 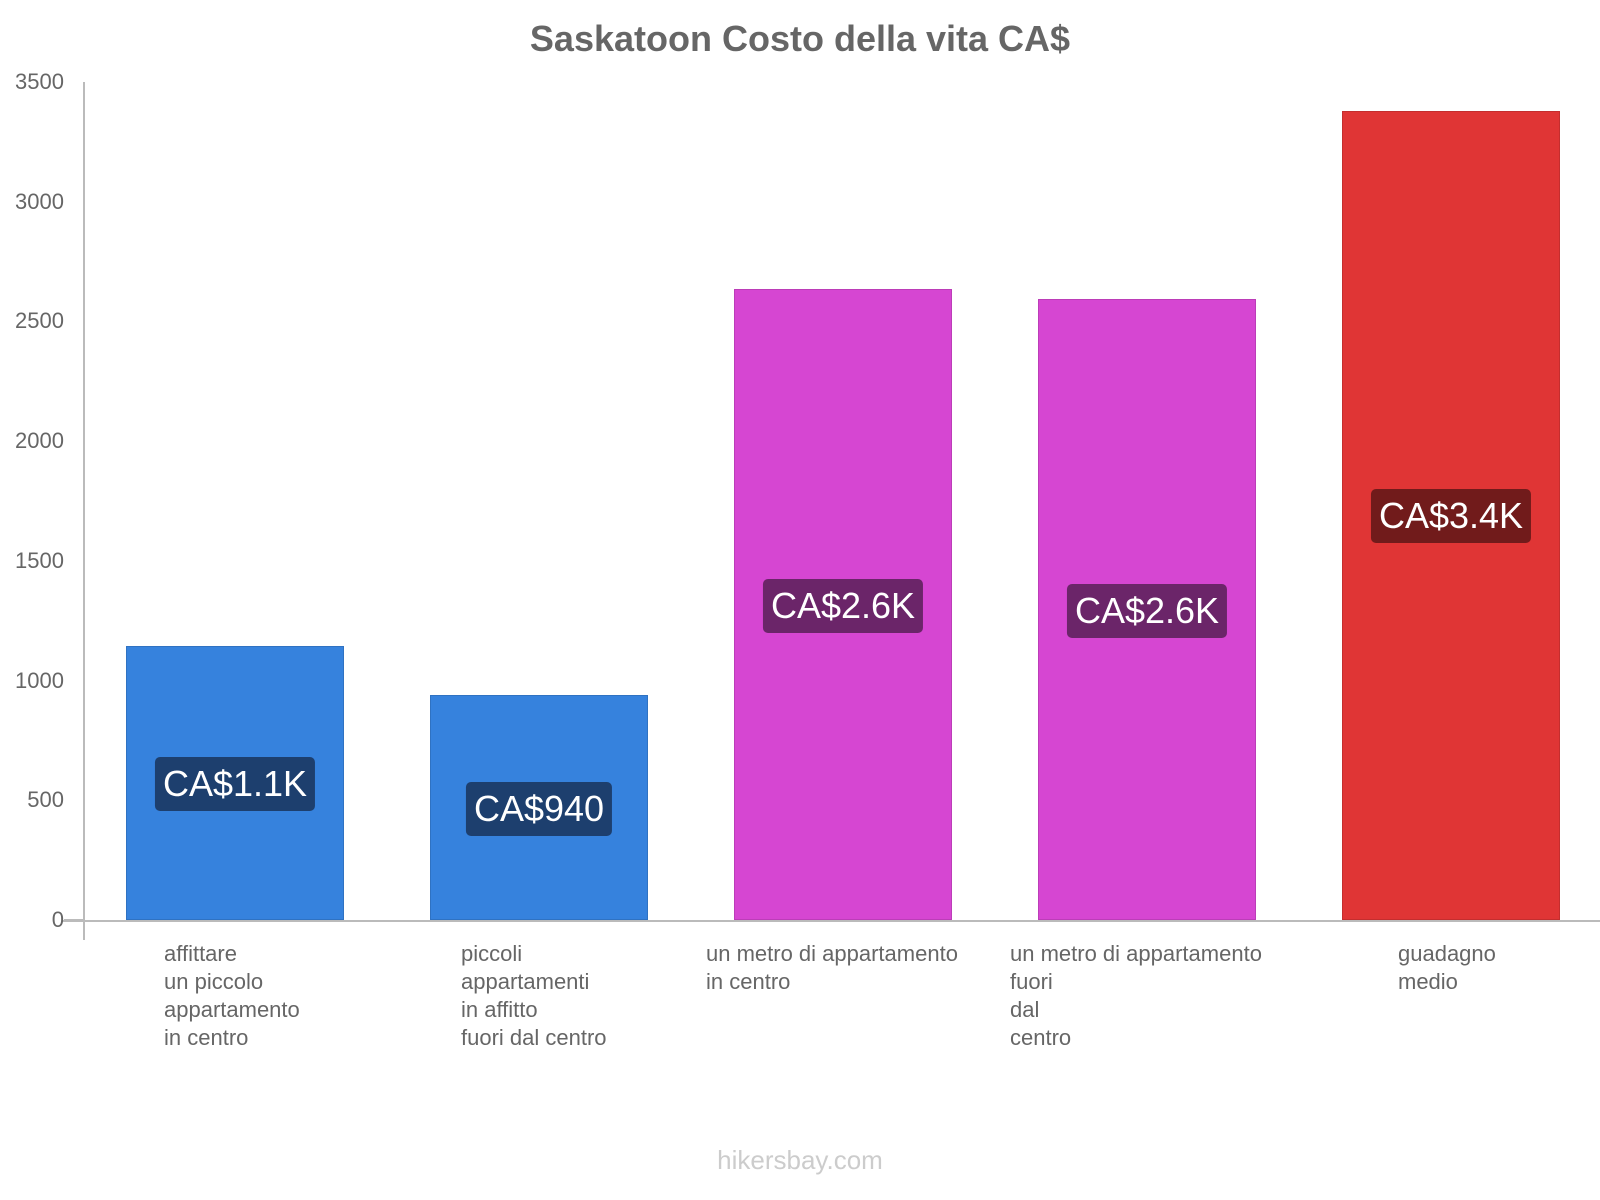 I want to click on y-tick-label: 3000, so click(x=39, y=201).